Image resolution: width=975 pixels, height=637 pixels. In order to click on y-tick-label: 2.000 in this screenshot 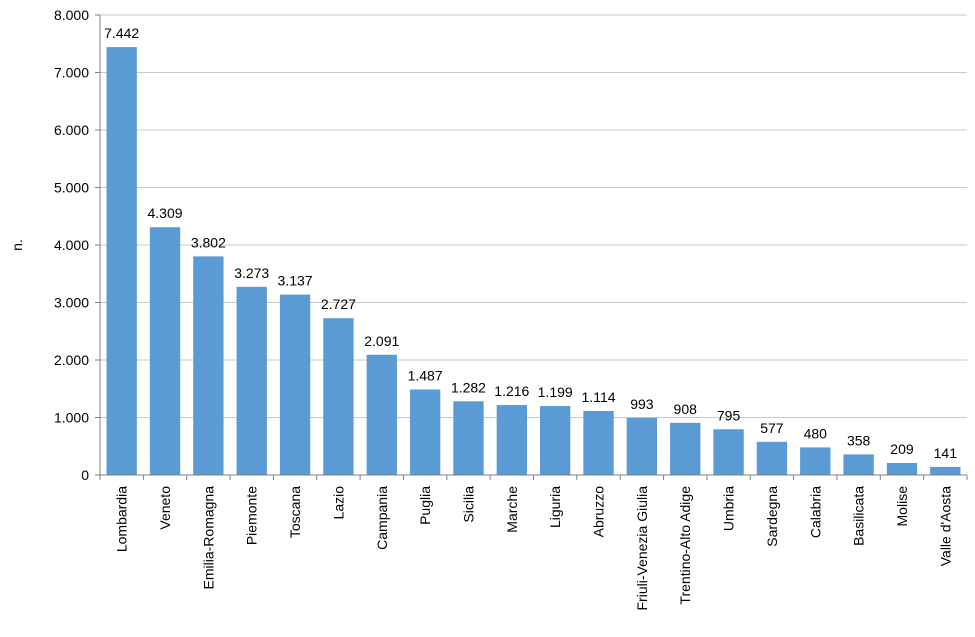, I will do `click(71, 360)`.